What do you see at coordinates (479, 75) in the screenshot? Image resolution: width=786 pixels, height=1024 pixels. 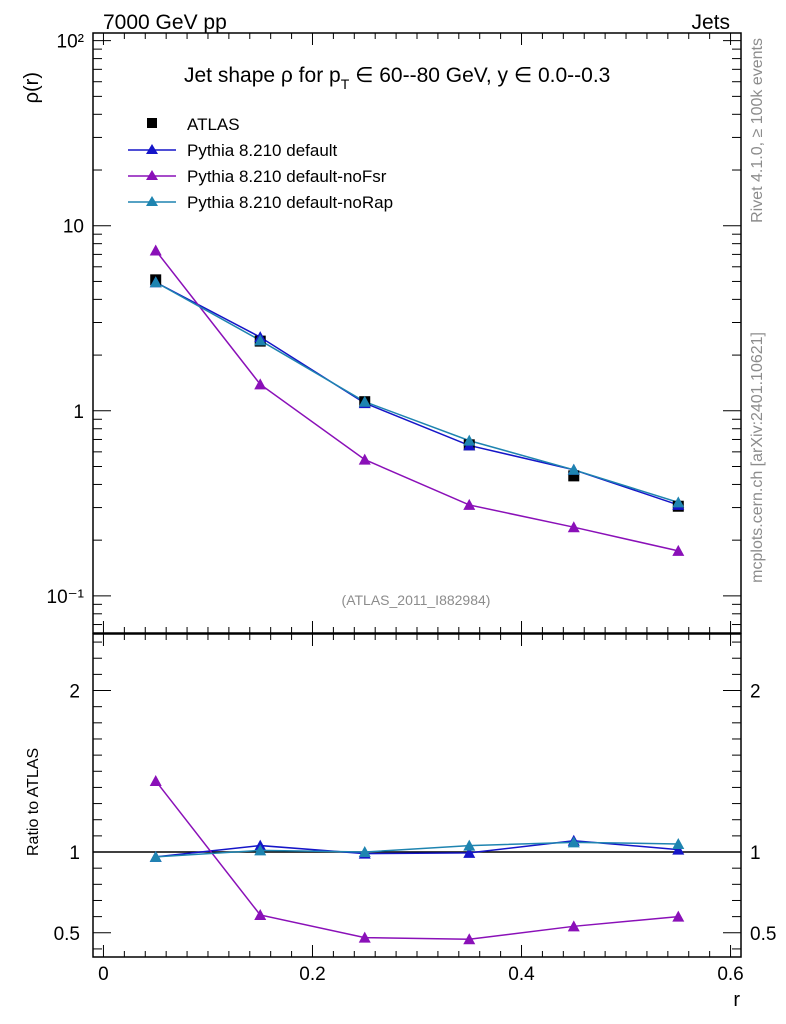 I see `title-suffix: ∈ 60--80 GeV, y ∈ 0.0--0.3` at bounding box center [479, 75].